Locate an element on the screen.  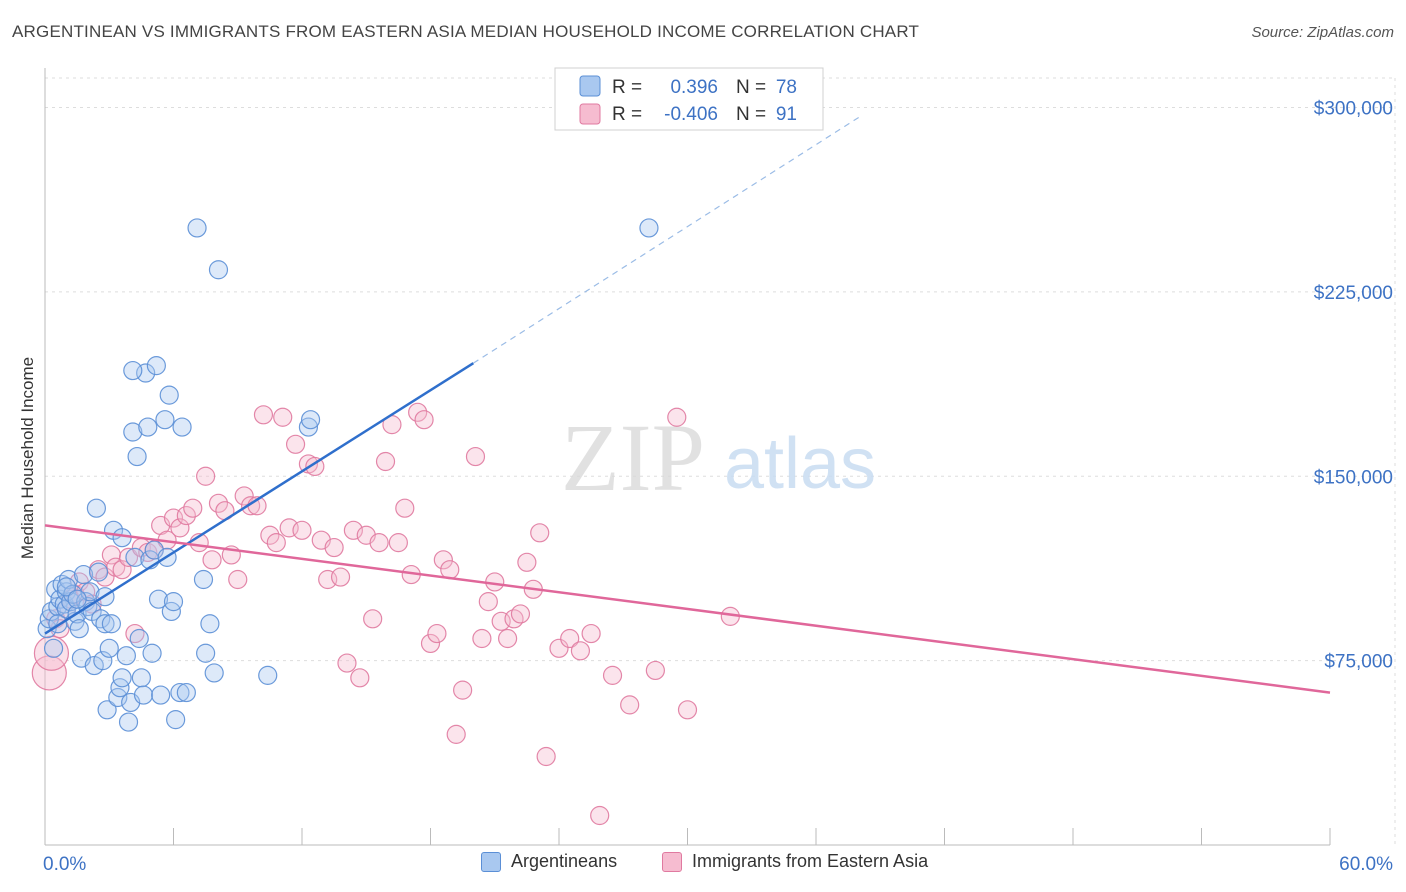
y-tick-label: $300,000 is located at coordinates (1353, 109).